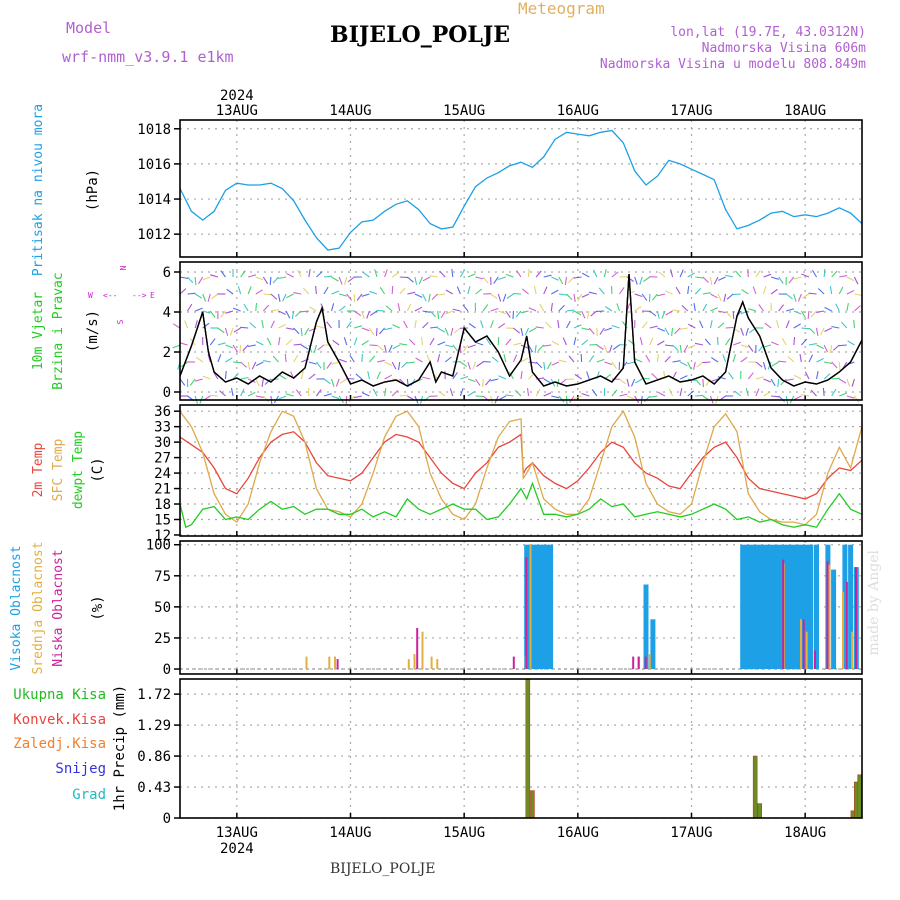 The height and width of the screenshot is (900, 900). What do you see at coordinates (120, 748) in the screenshot?
I see `precip-units: 1hr Precip (mm)` at bounding box center [120, 748].